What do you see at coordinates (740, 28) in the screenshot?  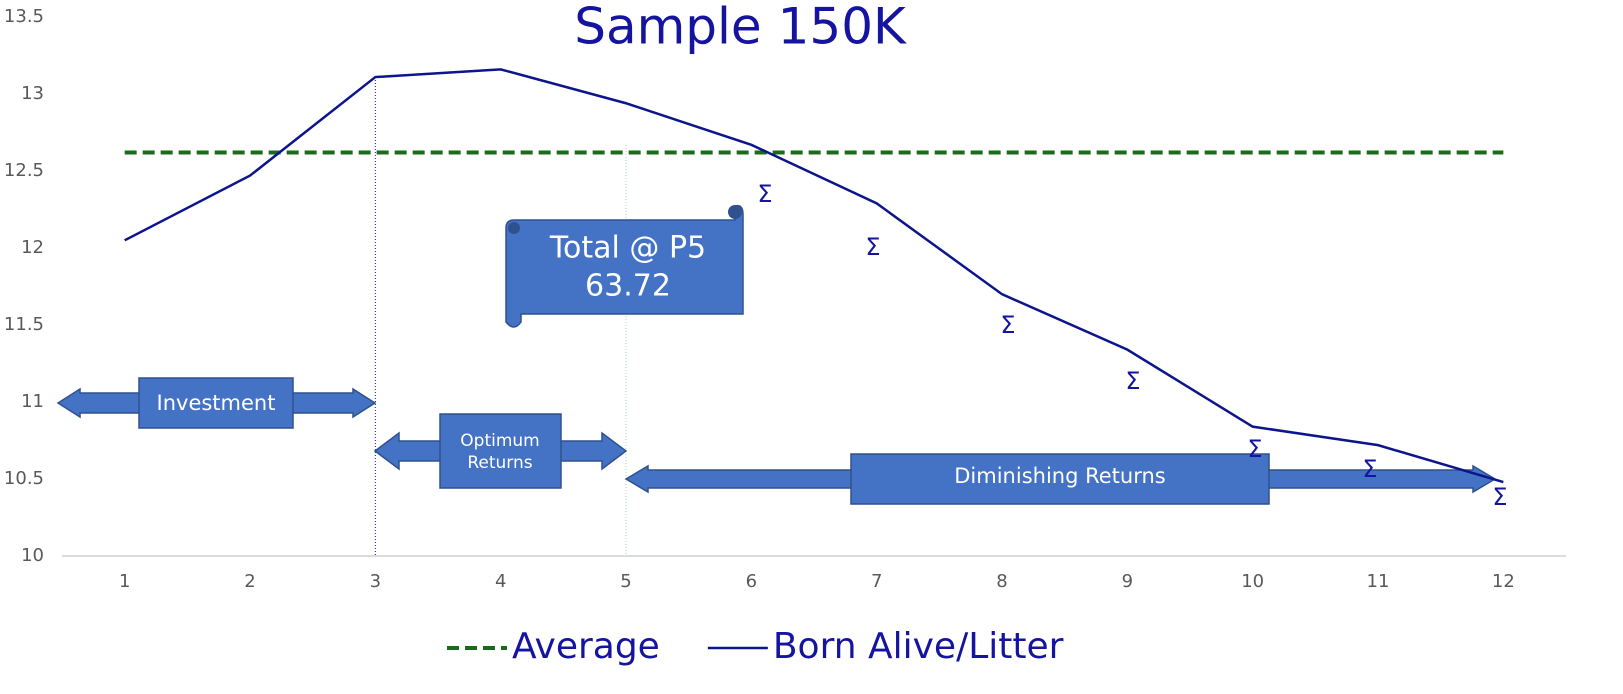 I see `chart-title: Sample 150K` at bounding box center [740, 28].